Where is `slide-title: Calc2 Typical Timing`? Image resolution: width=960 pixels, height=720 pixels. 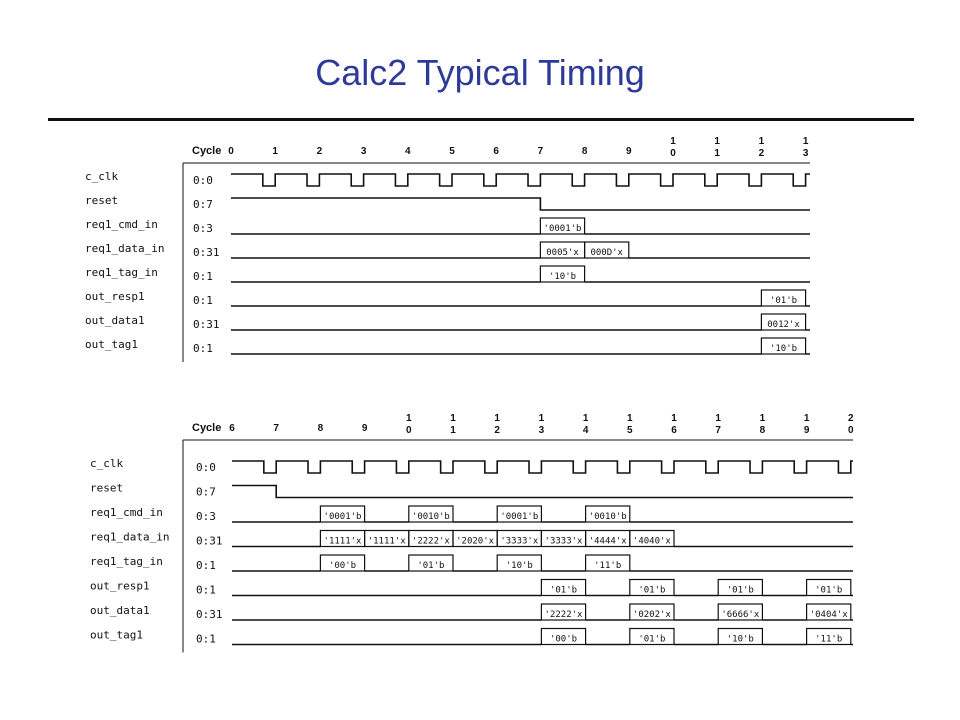
slide-title: Calc2 Typical Timing is located at coordinates (480, 72).